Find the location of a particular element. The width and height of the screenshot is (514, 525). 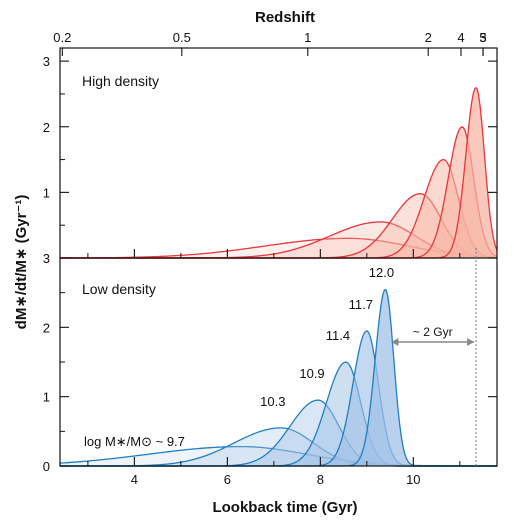

redshift-tick-label: 3 is located at coordinates (482, 37).